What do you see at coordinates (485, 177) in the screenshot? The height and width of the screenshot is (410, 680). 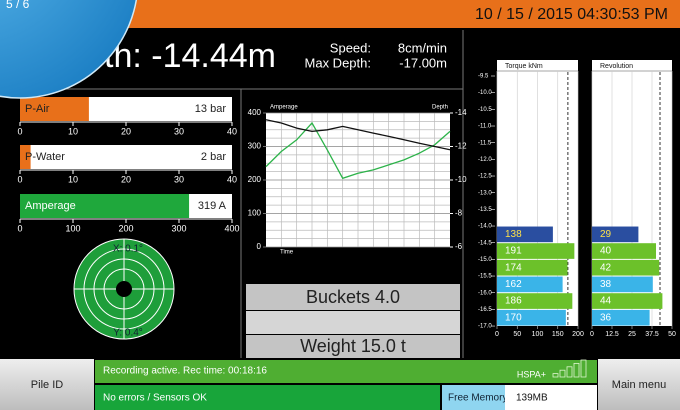 I see `depth-tick-label: -12.5` at bounding box center [485, 177].